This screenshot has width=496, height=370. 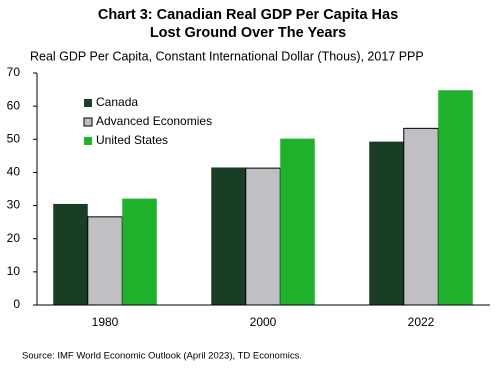 What do you see at coordinates (14, 72) in the screenshot?
I see `y-tick-label: 70` at bounding box center [14, 72].